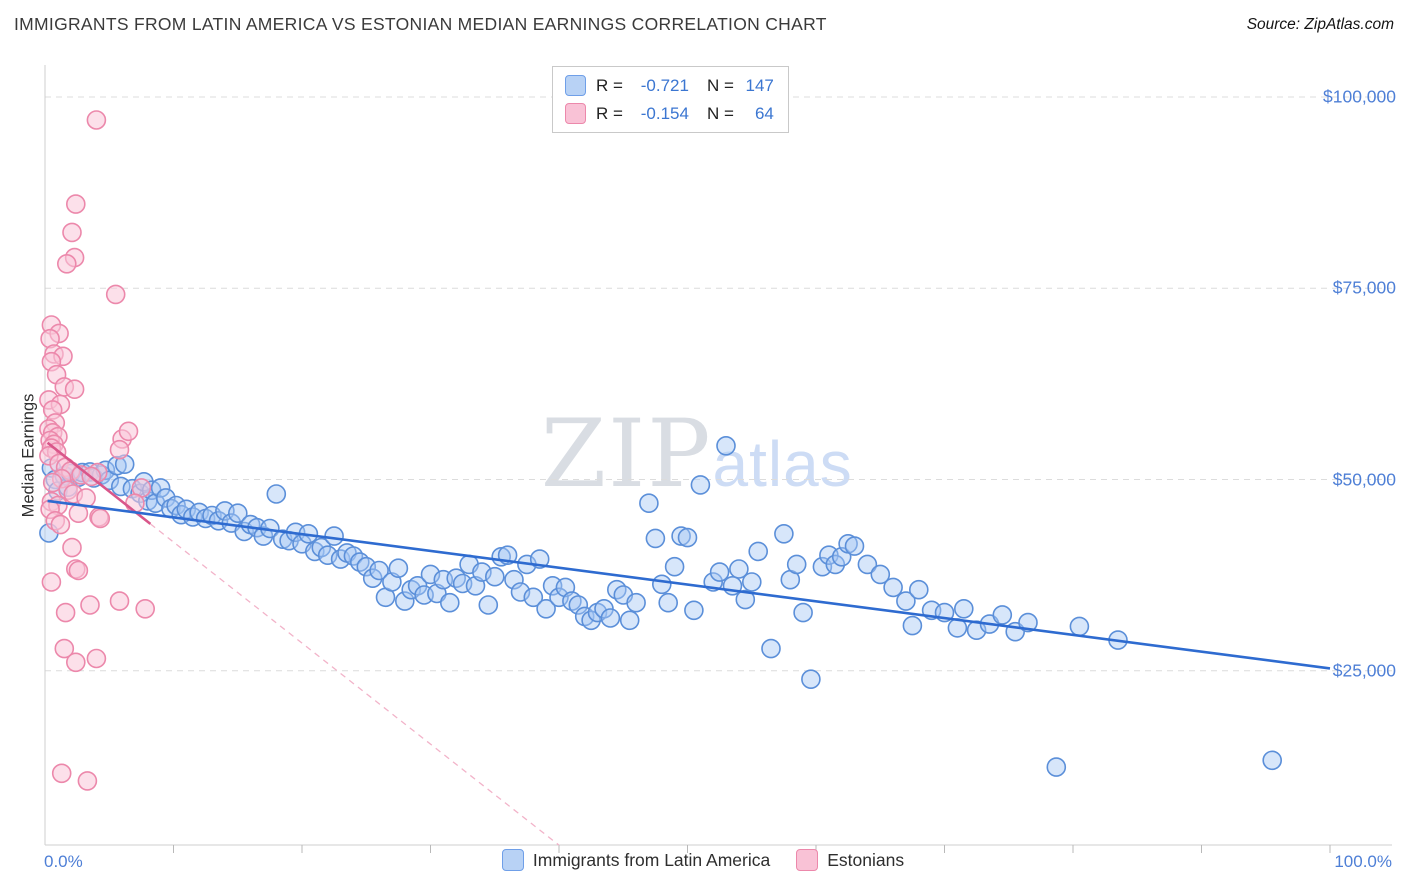  I want to click on pink-trend-dashed, so click(354, 684).